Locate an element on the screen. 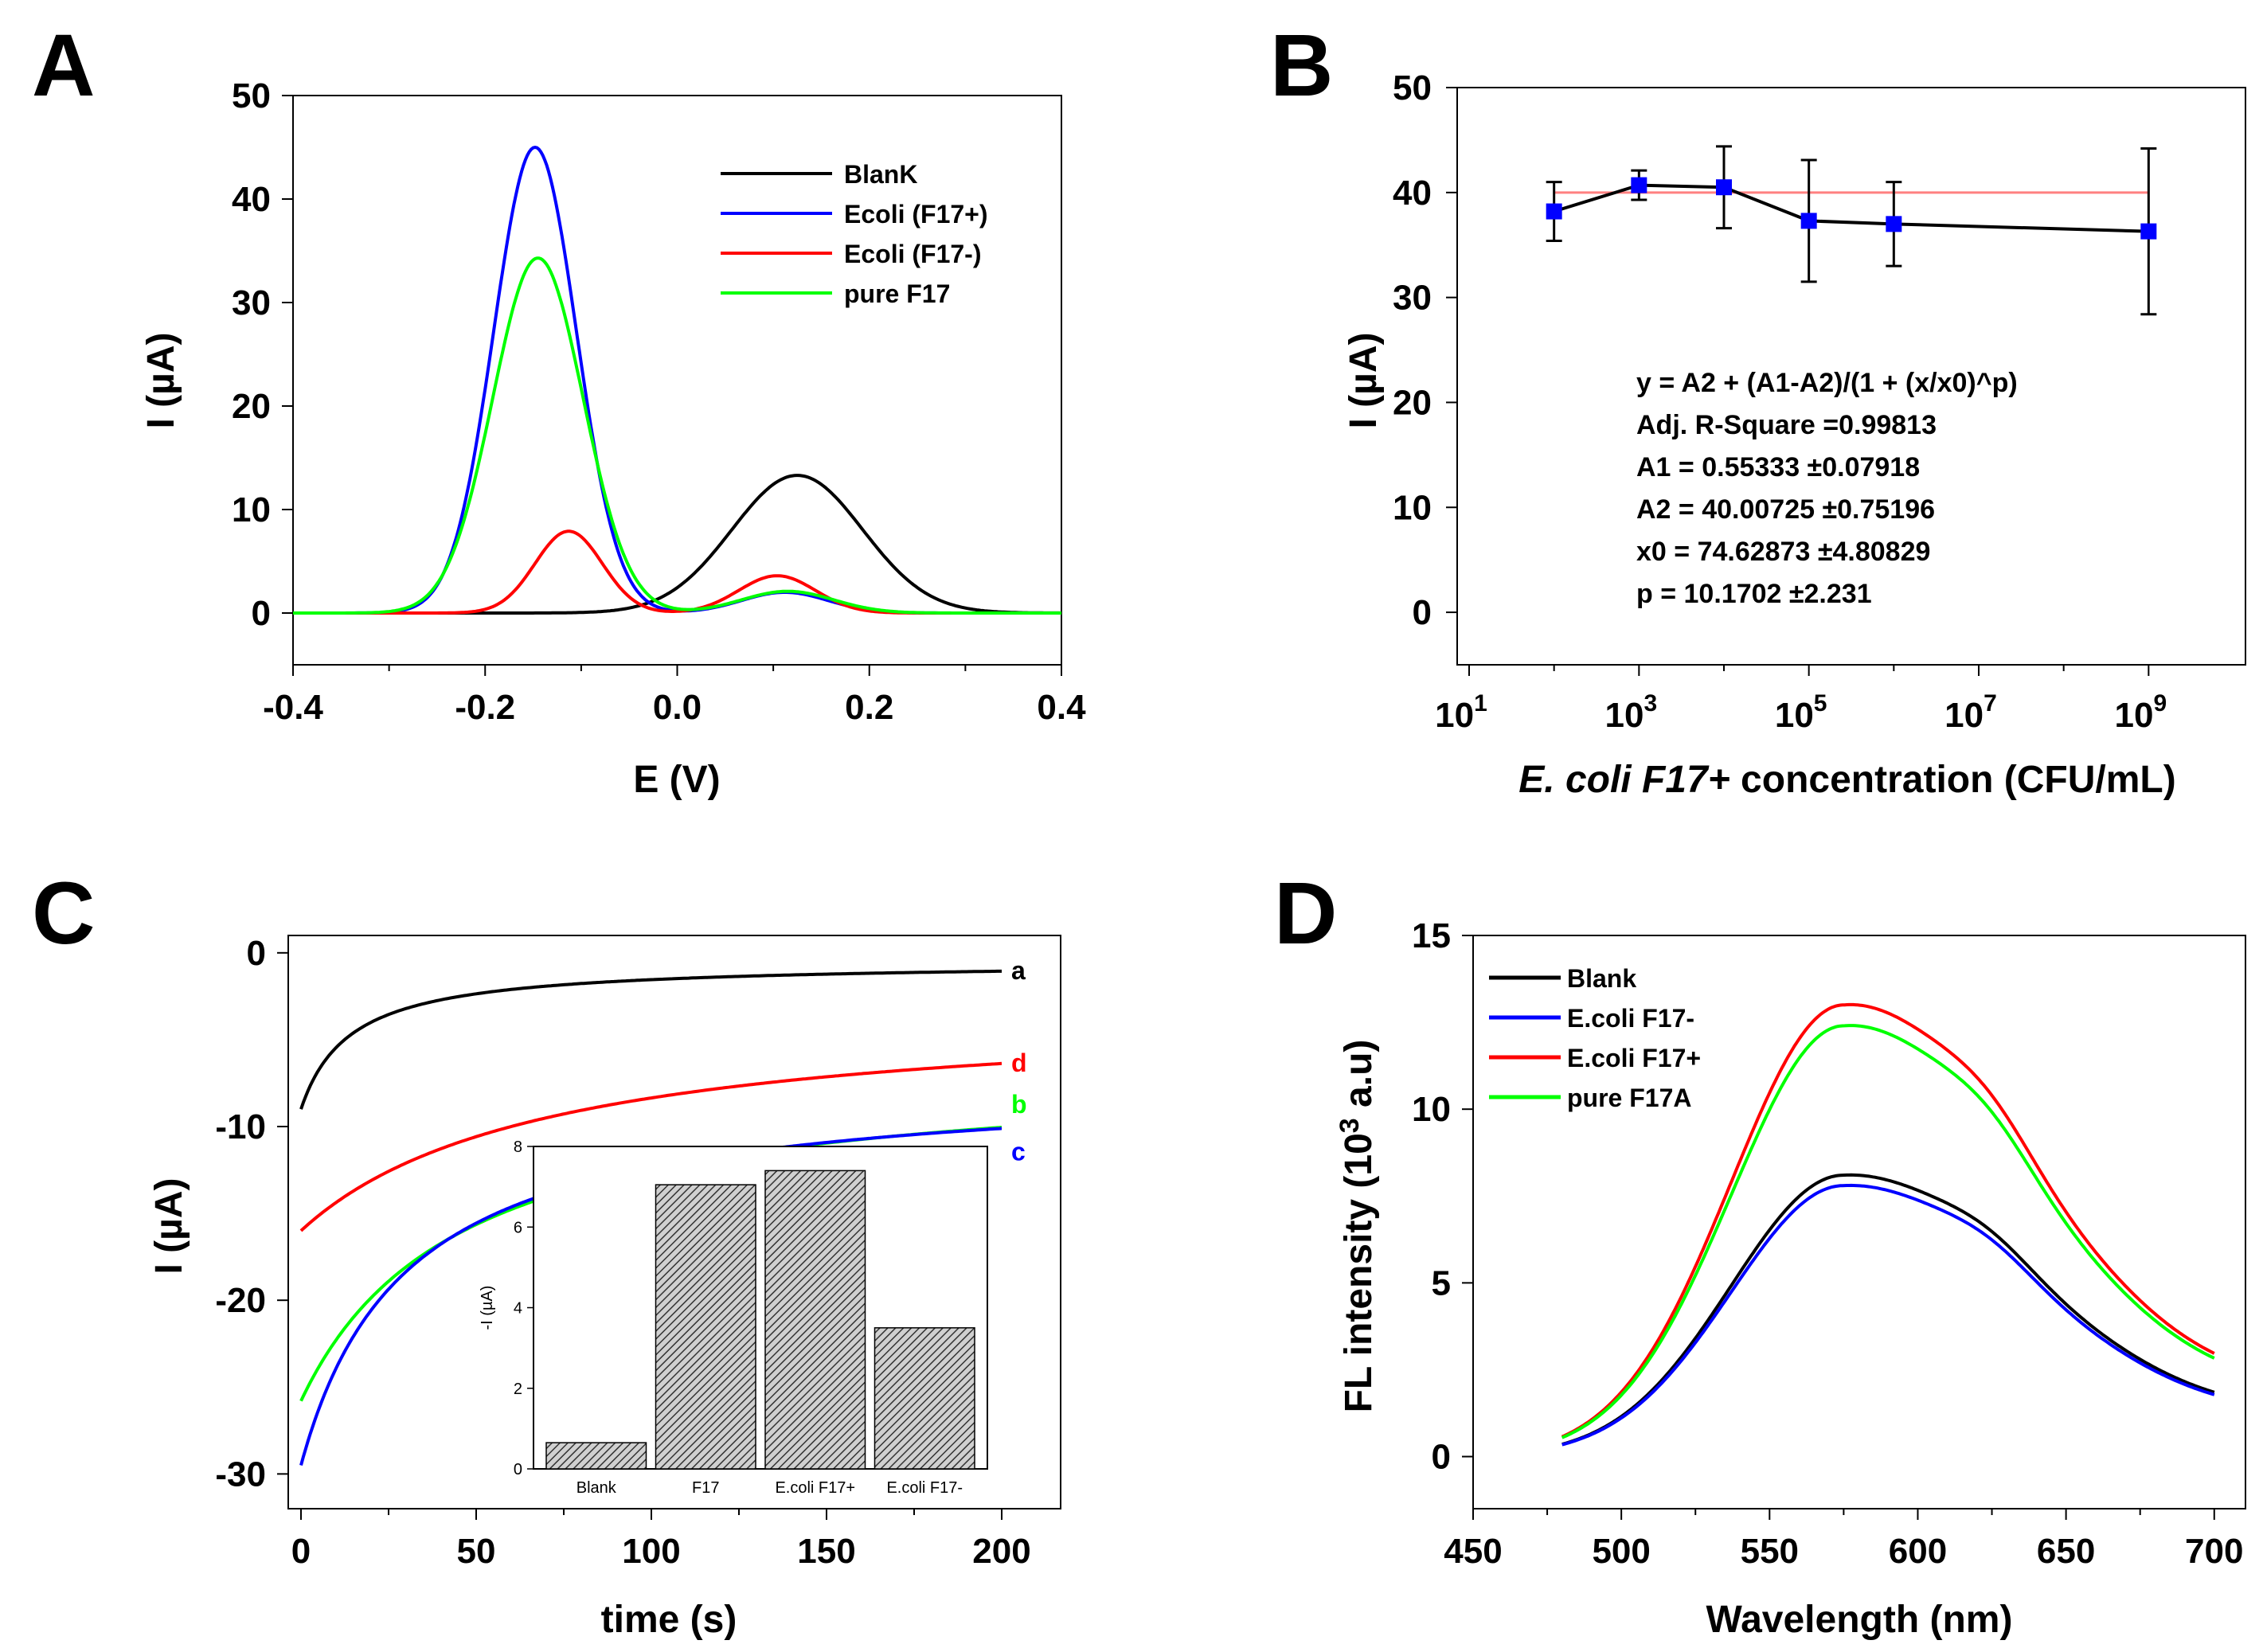  chart-b-equation-line: Adj. R-Square =0.99813 is located at coordinates (1787, 425).